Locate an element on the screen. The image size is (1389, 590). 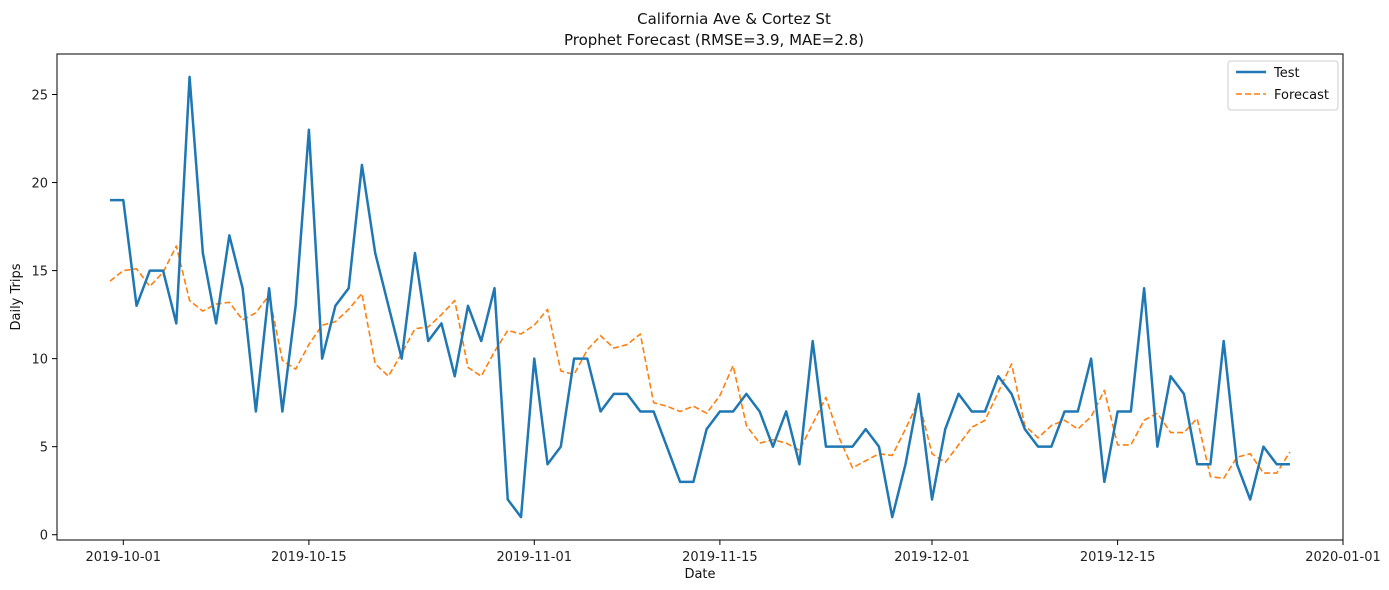
y-tick-label: 0 is located at coordinates (44, 536).